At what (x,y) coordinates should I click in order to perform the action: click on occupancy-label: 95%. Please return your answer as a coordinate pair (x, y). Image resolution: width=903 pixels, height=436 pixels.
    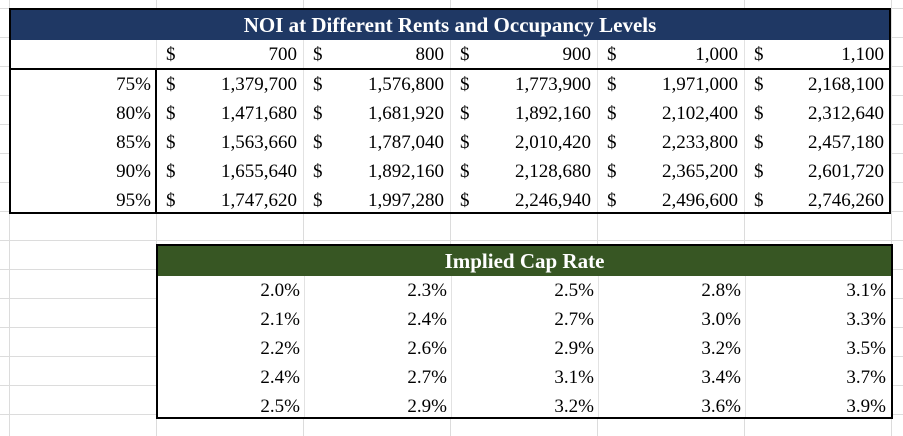
    Looking at the image, I should click on (133, 200).